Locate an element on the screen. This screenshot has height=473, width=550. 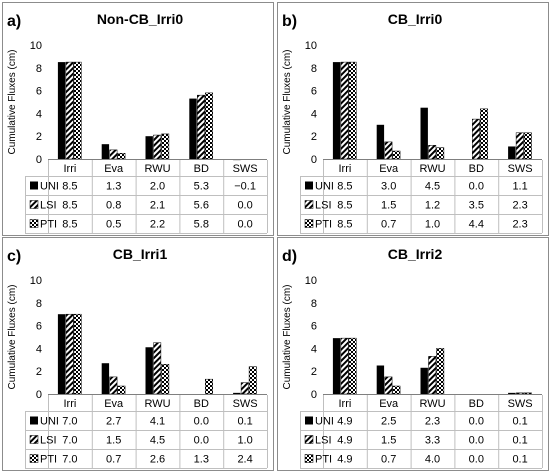
bar-lsi-sws is located at coordinates (519, 146).